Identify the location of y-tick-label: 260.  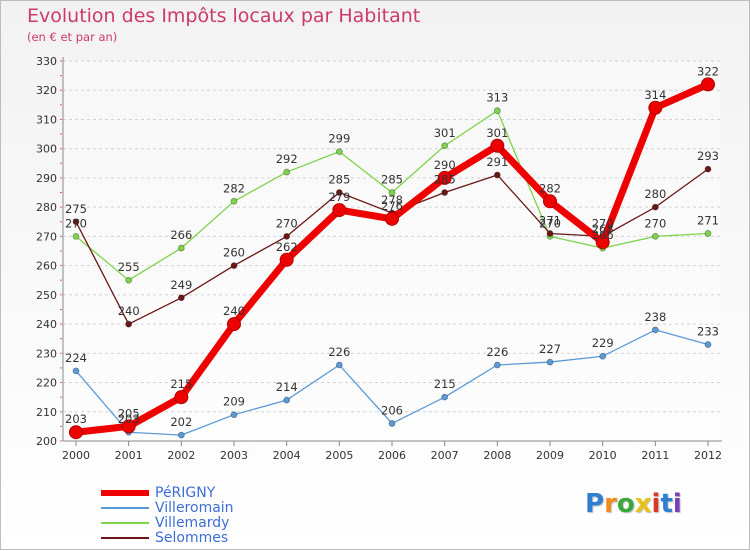
(46, 266).